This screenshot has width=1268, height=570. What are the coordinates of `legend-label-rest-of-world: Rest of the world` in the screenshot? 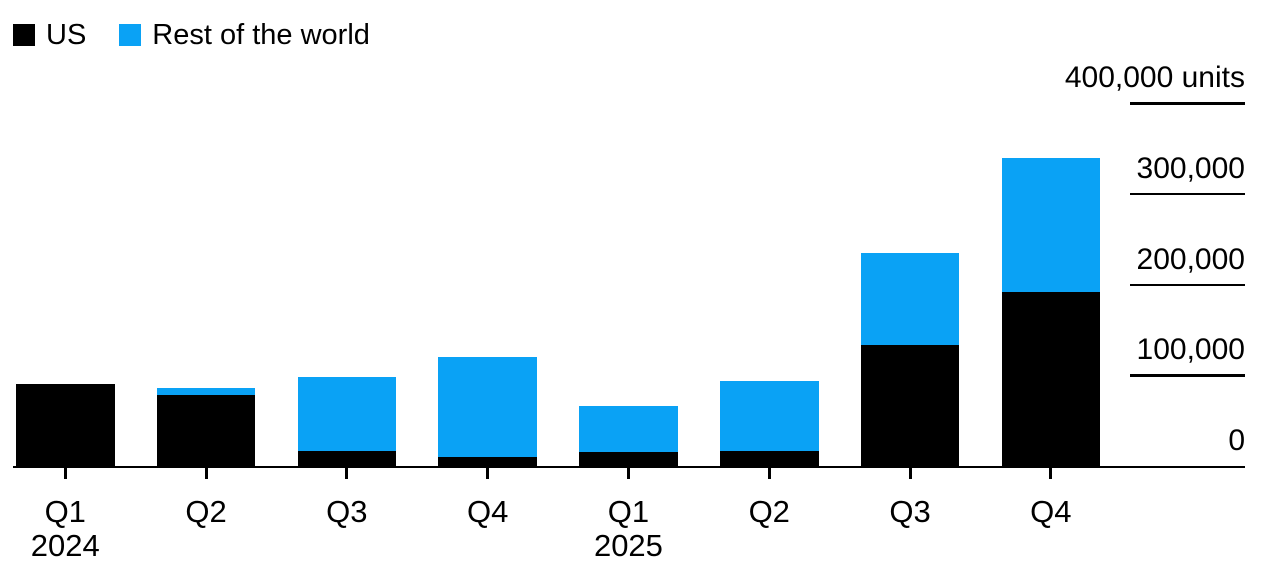 It's located at (261, 35).